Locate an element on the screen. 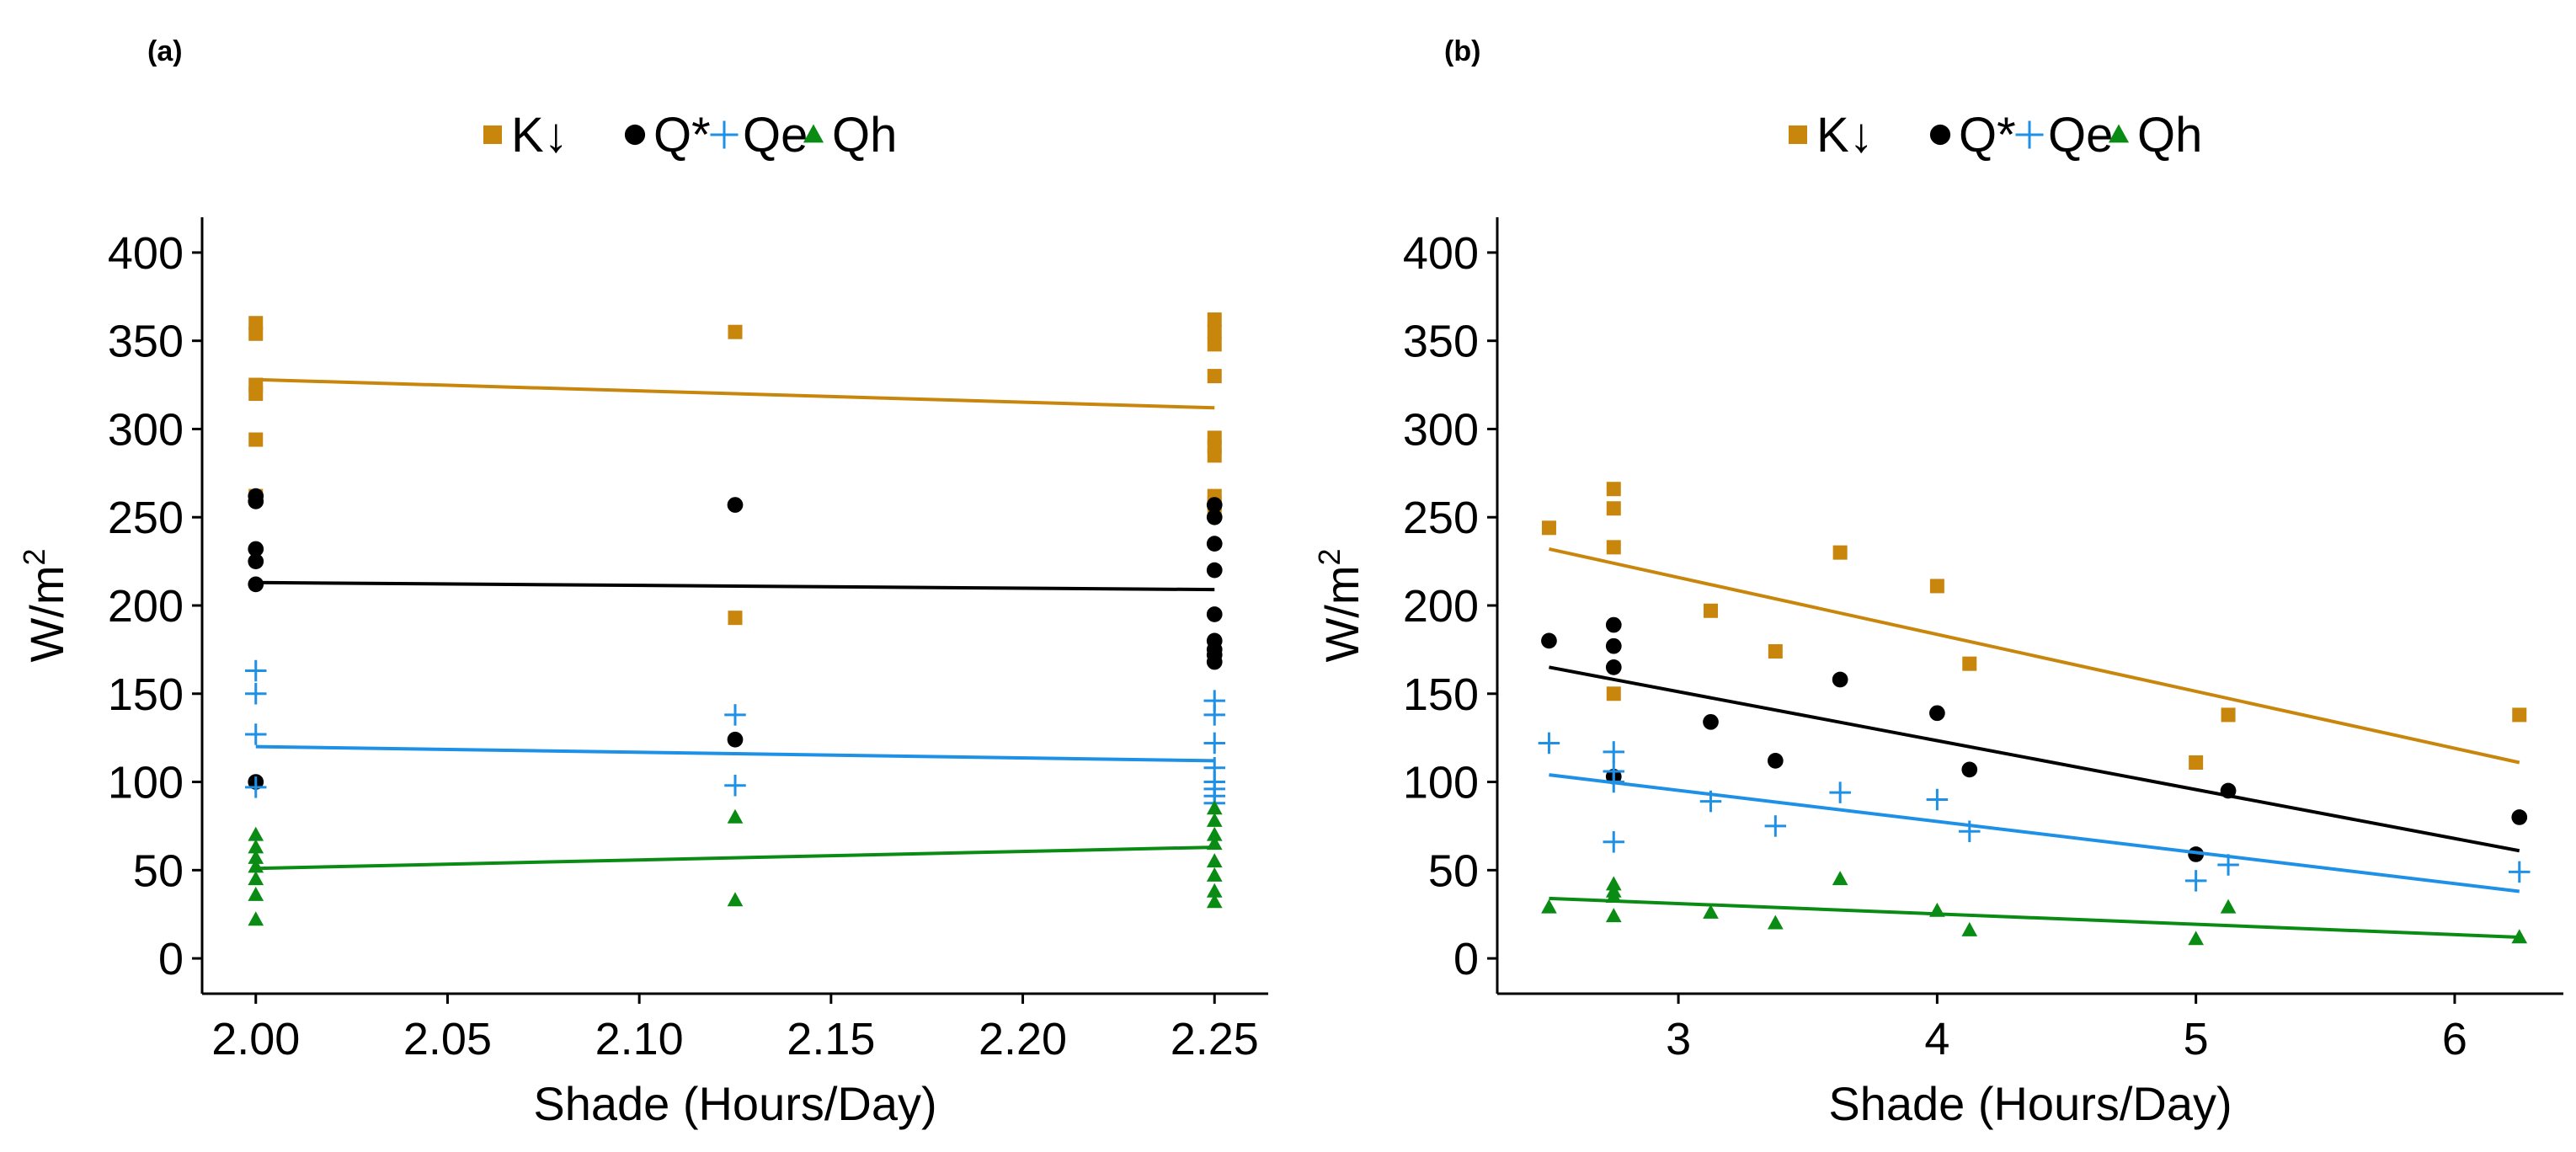 The width and height of the screenshot is (2576, 1152). legend-marker-q-star is located at coordinates (1940, 135).